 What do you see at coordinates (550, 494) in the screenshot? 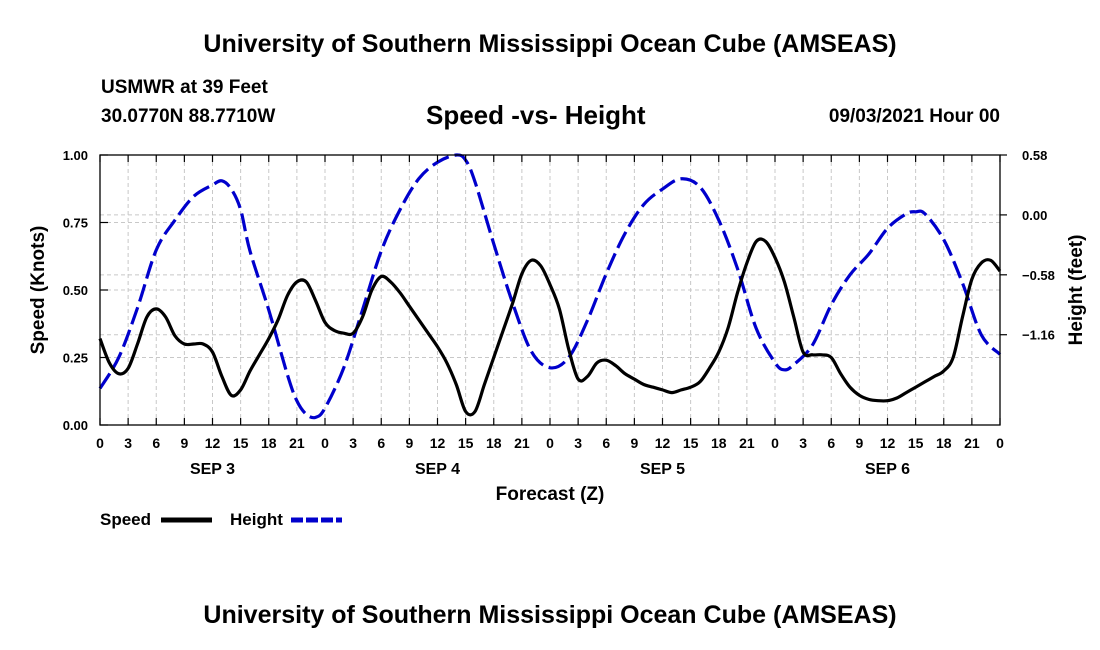
I see `x-axis-title: Forecast (Z)` at bounding box center [550, 494].